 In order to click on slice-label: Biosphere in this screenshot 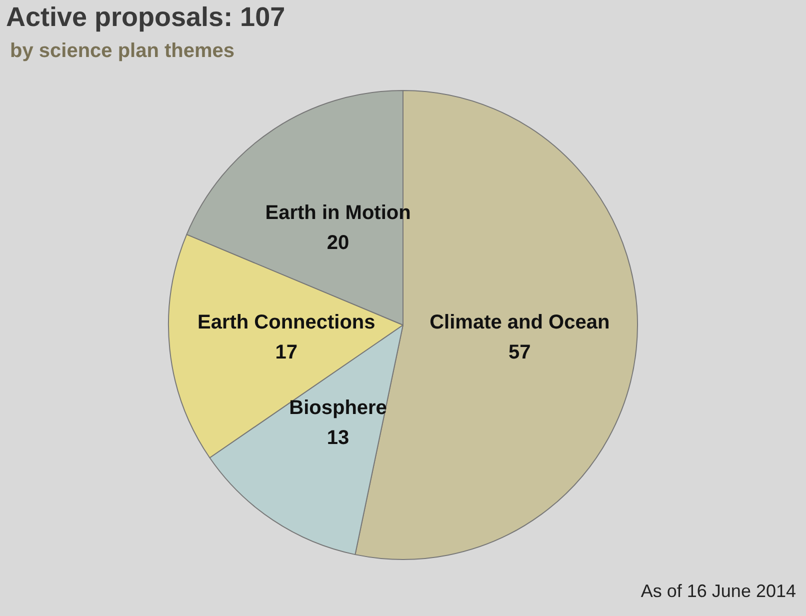, I will do `click(338, 408)`.